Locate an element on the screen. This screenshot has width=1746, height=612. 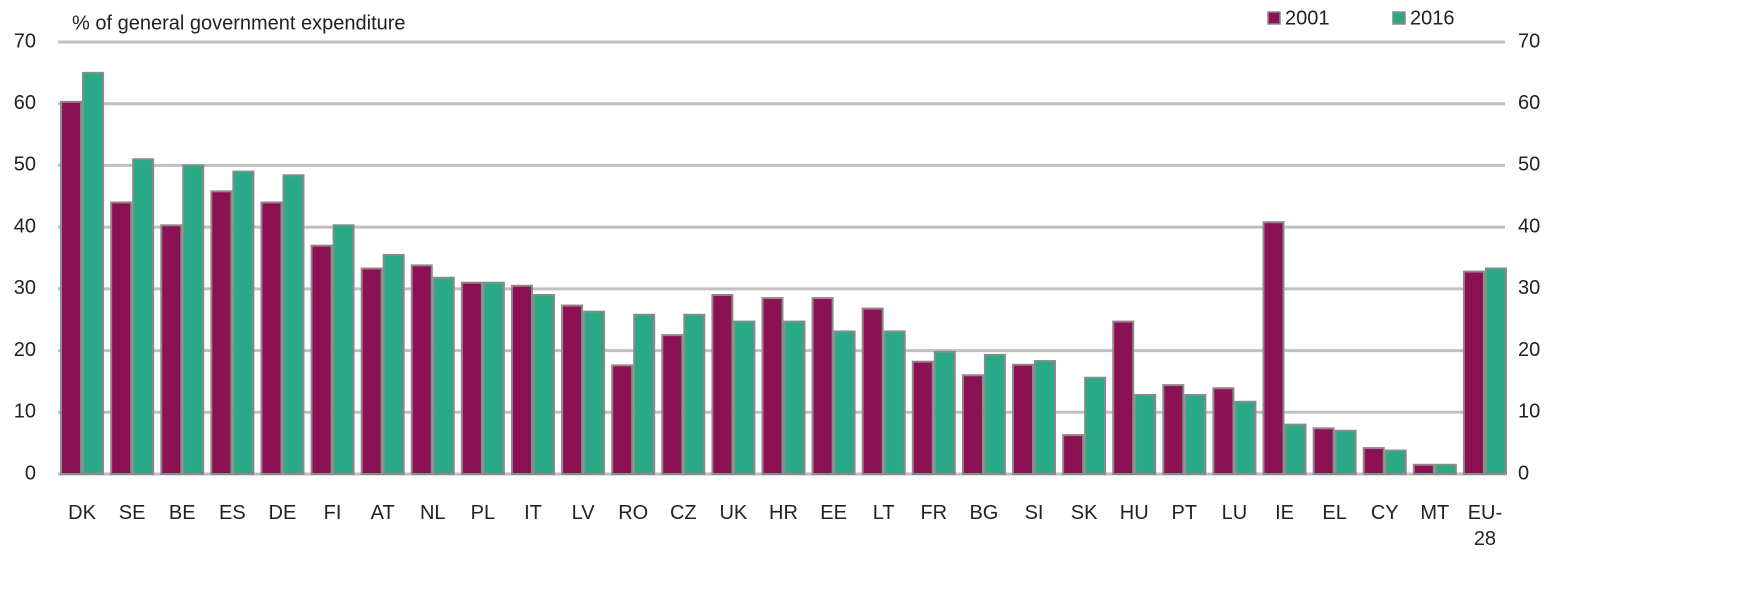
y-tick-label: 10 is located at coordinates (25, 412).